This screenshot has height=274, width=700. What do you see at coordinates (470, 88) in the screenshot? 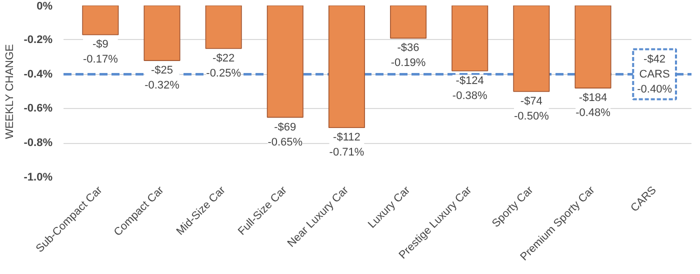
I see `data-label: -$124 -0.38%` at bounding box center [470, 88].